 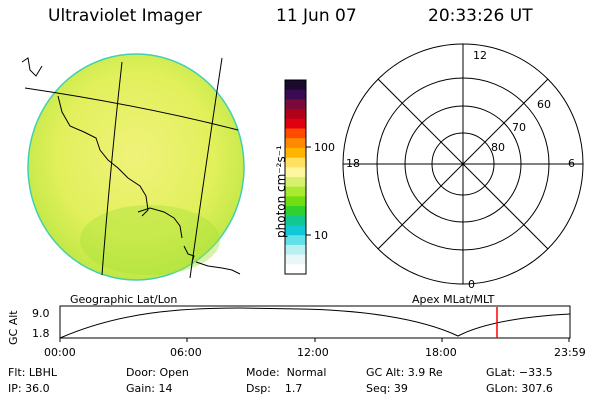 What do you see at coordinates (124, 299) in the screenshot?
I see `geographic-caption: Geographic Lat/Lon` at bounding box center [124, 299].